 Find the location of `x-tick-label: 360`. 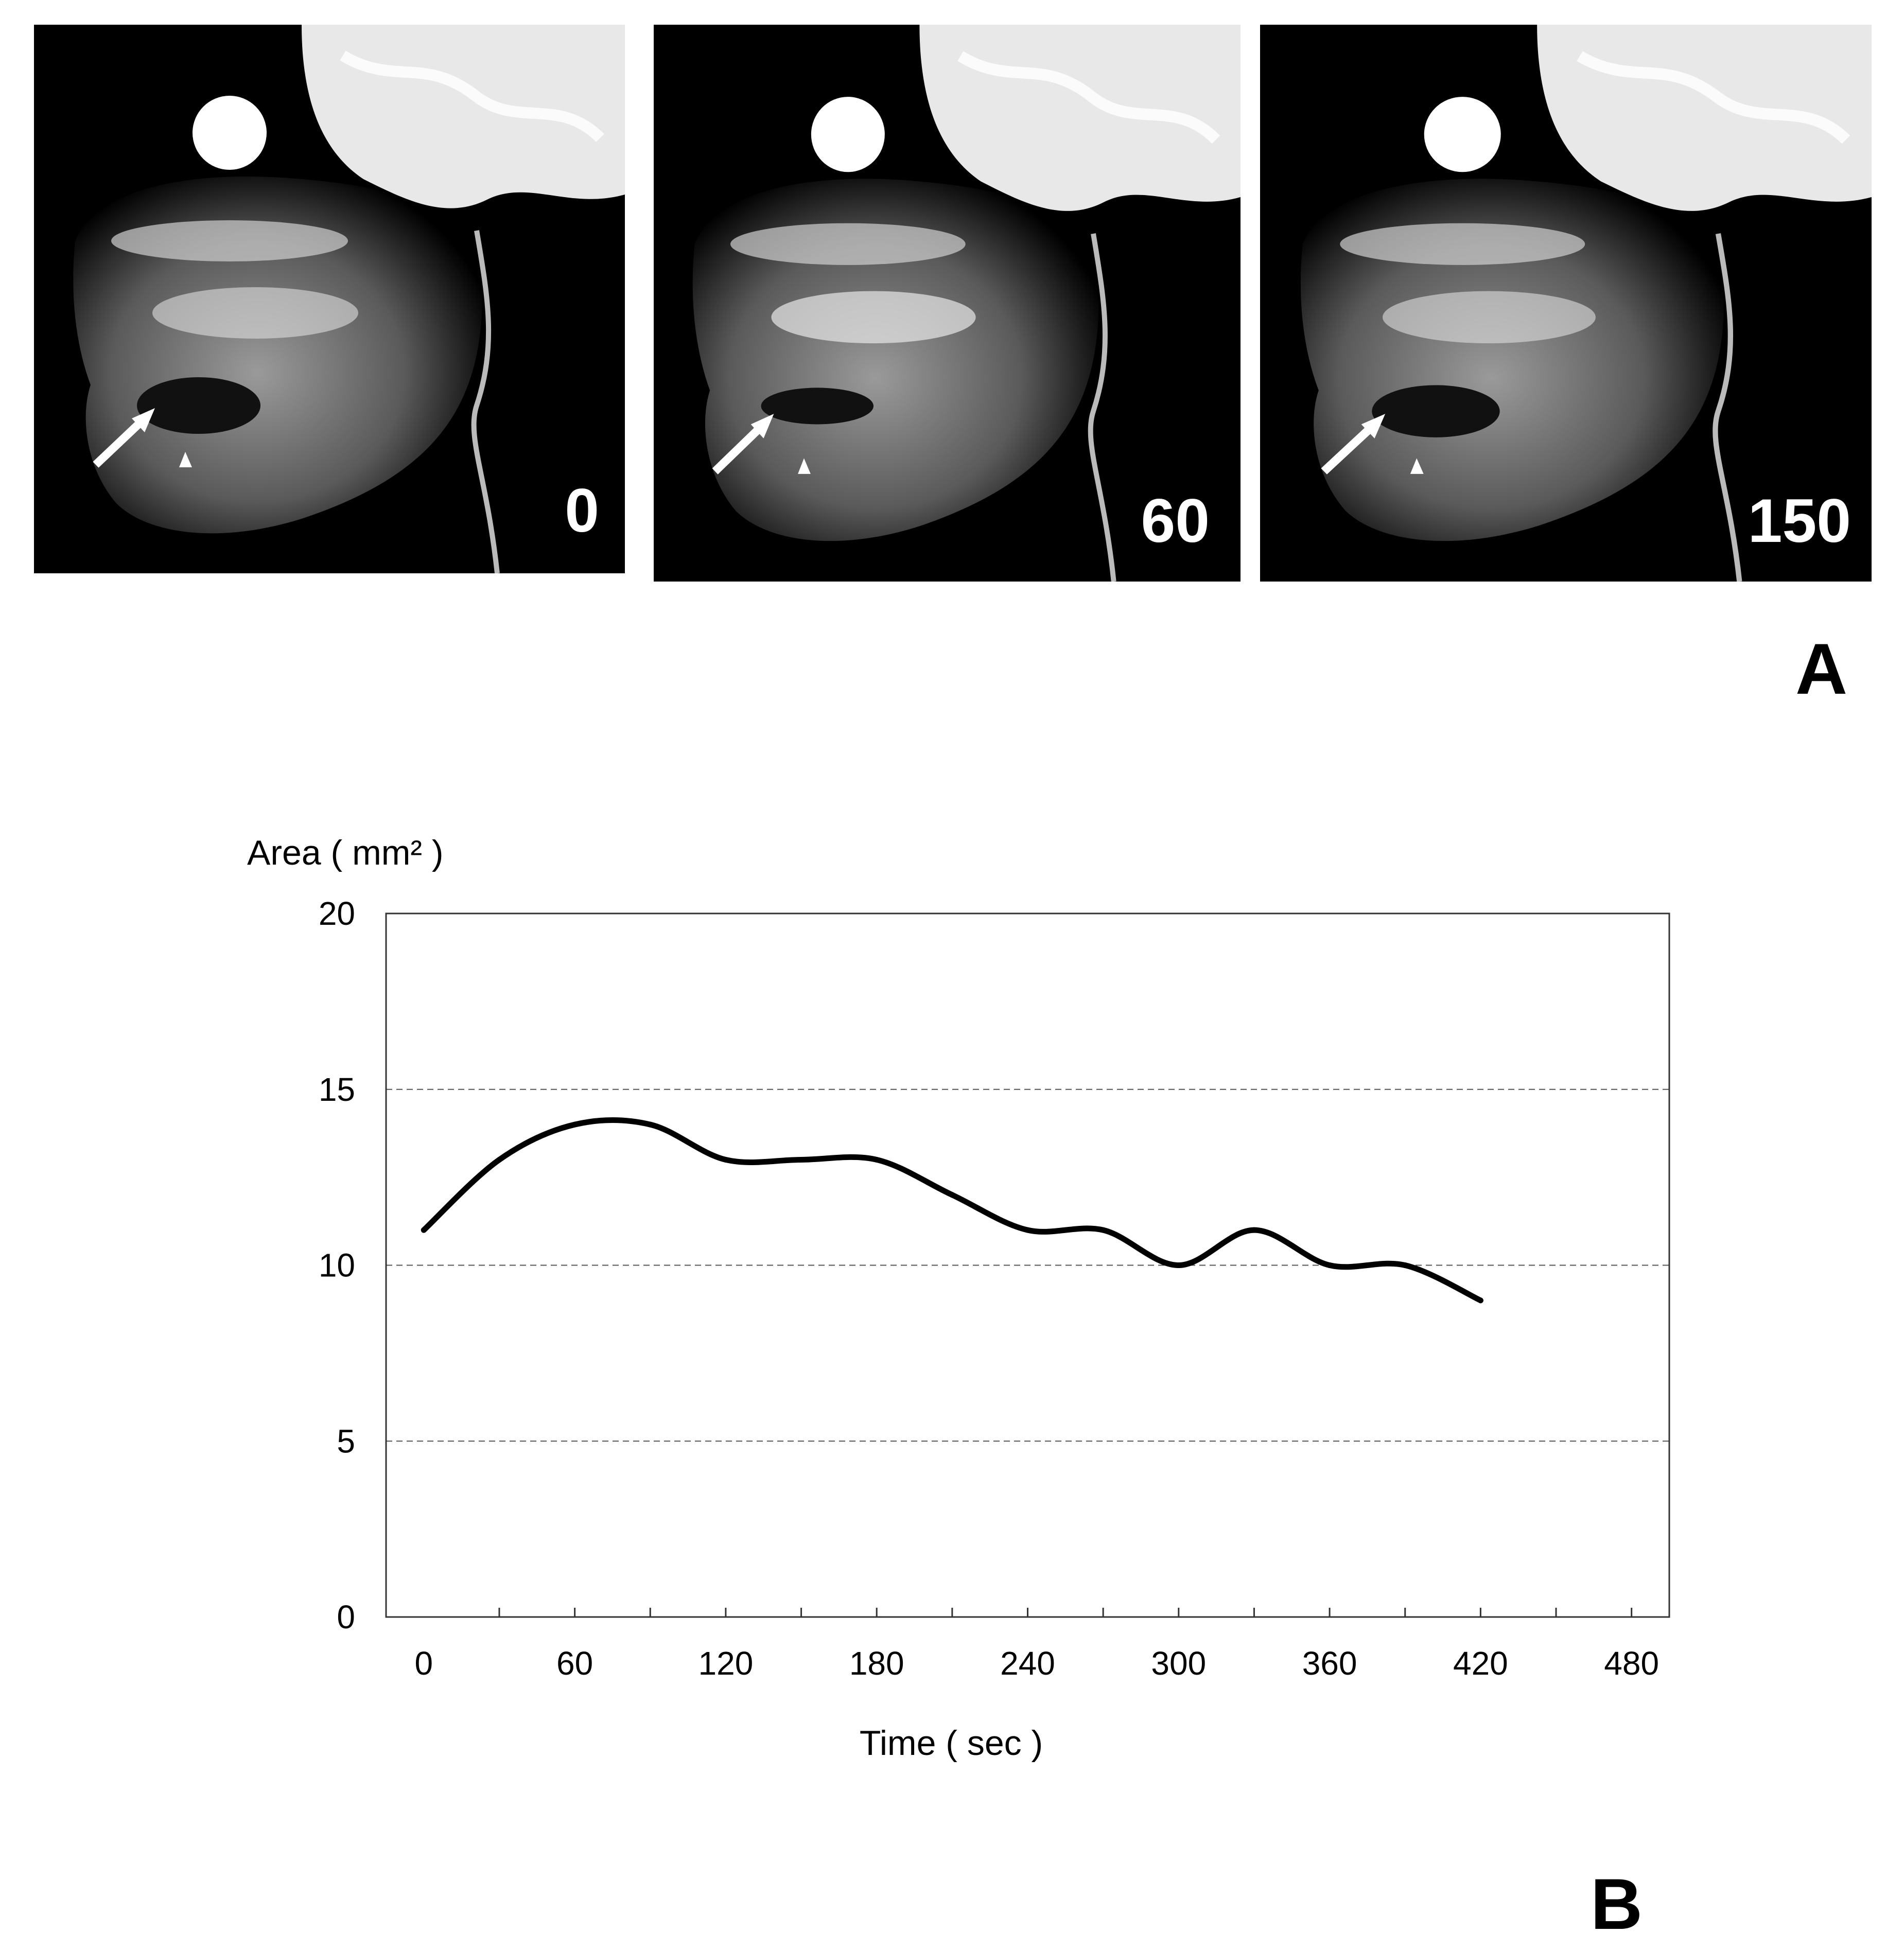

x-tick-label: 360 is located at coordinates (1329, 1664).